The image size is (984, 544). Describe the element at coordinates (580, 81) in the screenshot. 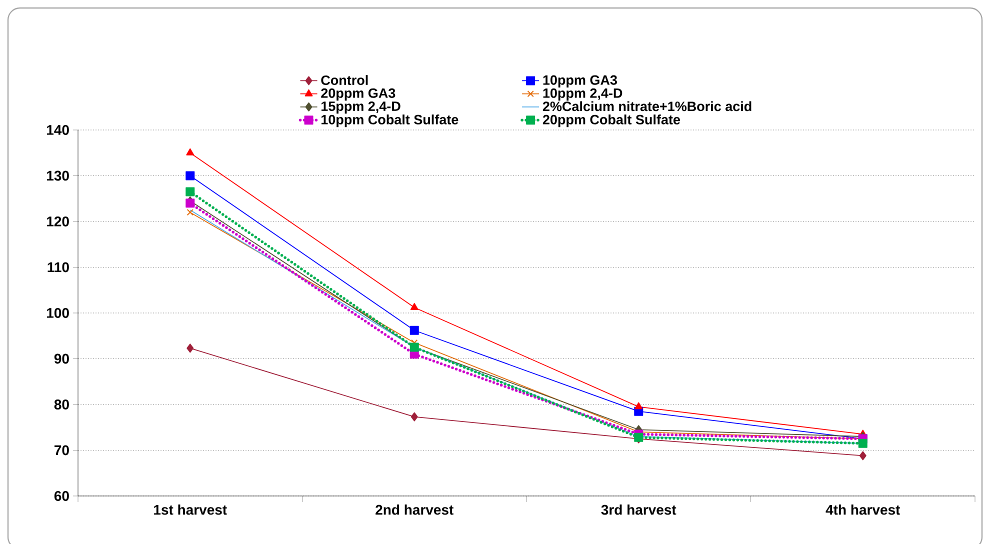

I see `legend-label: 10ppm GA3` at that location.